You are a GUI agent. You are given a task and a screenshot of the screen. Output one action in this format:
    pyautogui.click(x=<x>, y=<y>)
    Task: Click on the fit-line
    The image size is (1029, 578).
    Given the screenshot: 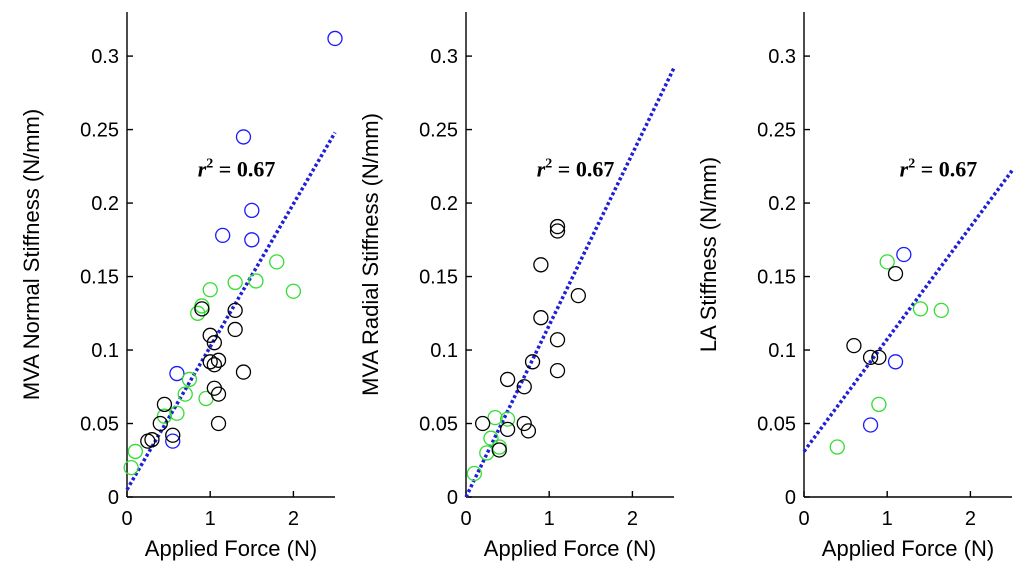 What is the action you would take?
    pyautogui.click(x=908, y=311)
    